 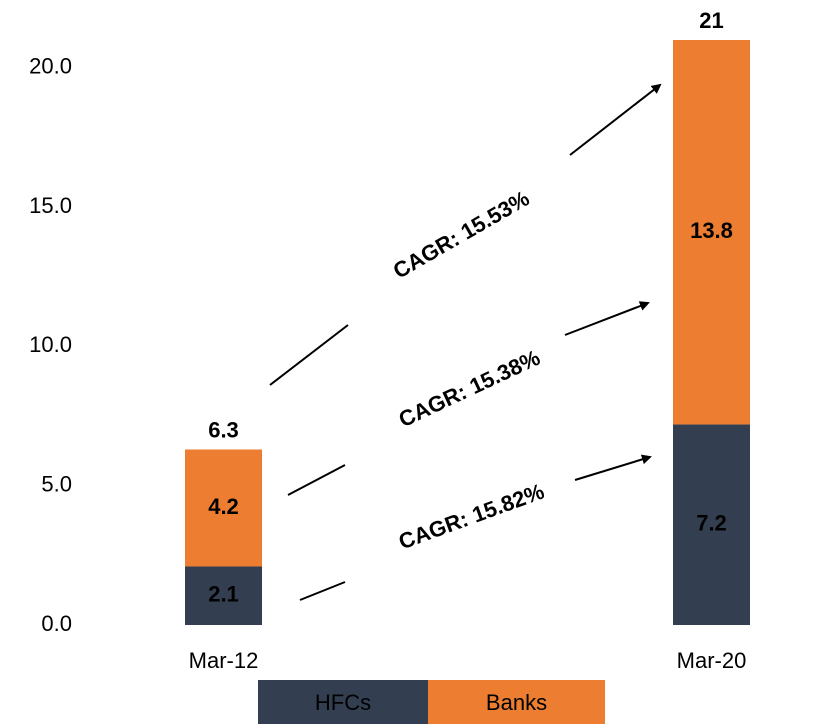 I want to click on x-tick-label: Mar-20, so click(x=712, y=660).